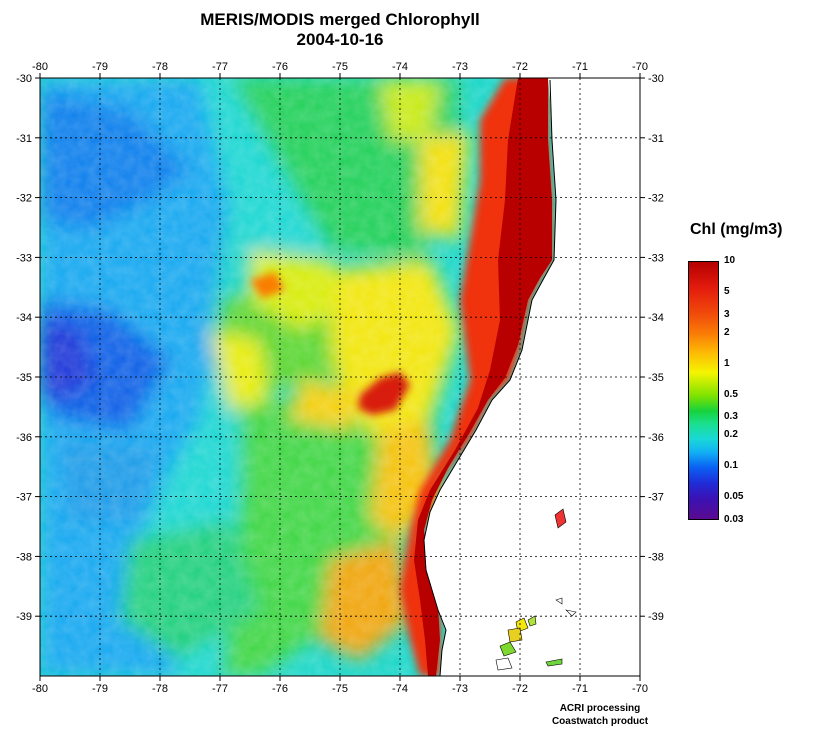 The width and height of the screenshot is (816, 738). What do you see at coordinates (736, 229) in the screenshot?
I see `legend-title: Chl (mg/m3)` at bounding box center [736, 229].